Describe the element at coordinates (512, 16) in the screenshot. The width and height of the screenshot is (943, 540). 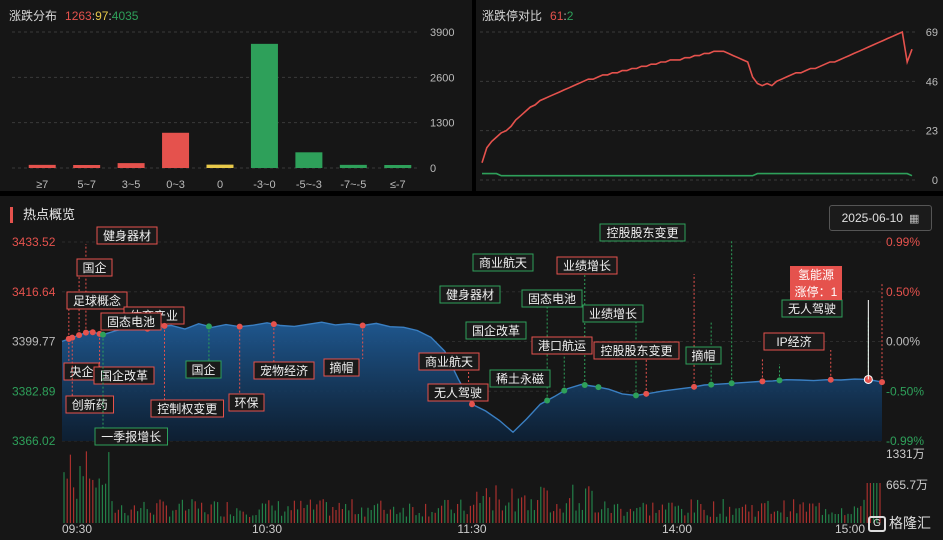
I see `limit-ratio-title-text: 涨跌停对比` at that location.